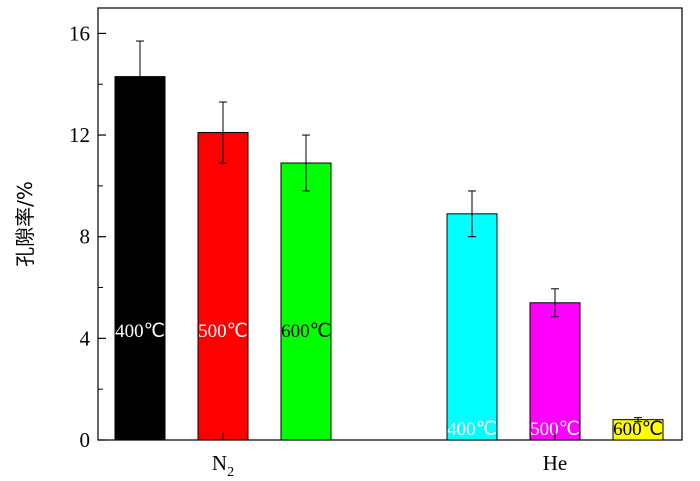 This screenshot has height=481, width=700. I want to click on y-tick-label: 4, so click(85, 338).